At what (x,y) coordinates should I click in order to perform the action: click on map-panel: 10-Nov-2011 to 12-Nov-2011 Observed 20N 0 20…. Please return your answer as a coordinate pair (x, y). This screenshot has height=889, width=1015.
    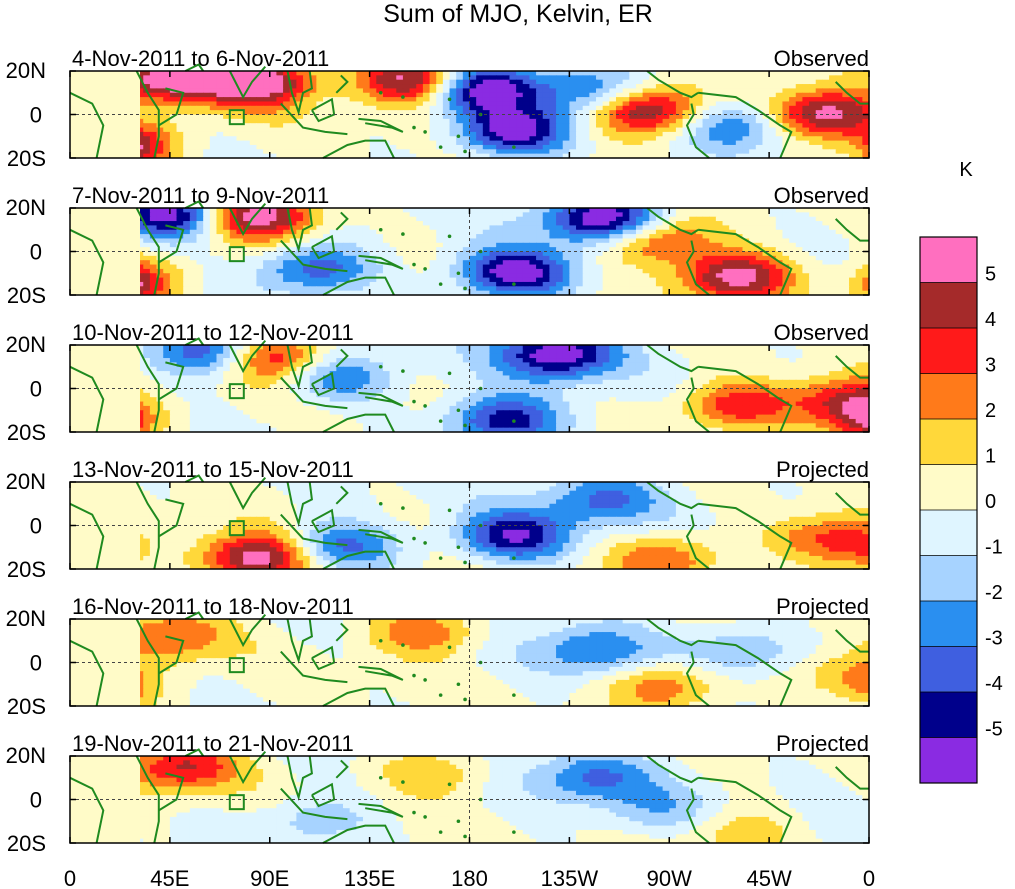
    Looking at the image, I should click on (438, 382).